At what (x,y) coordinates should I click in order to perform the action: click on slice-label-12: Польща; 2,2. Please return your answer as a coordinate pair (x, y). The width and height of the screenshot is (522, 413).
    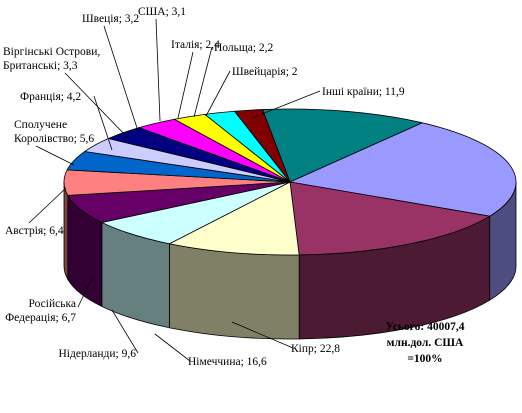
    Looking at the image, I should click on (244, 48).